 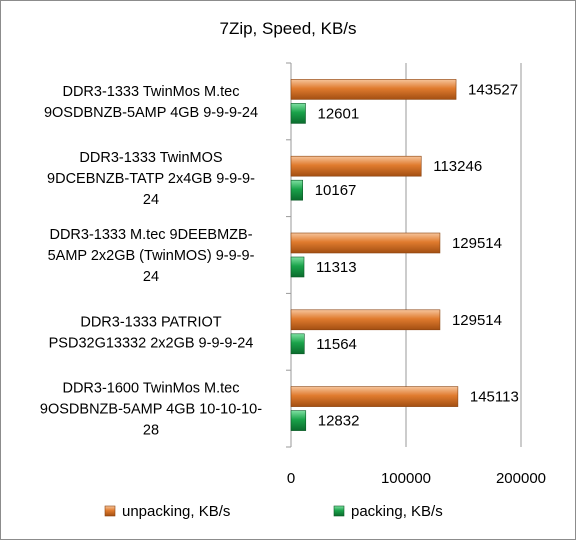 What do you see at coordinates (273, 511) in the screenshot?
I see `legend: unpacking, KB/s packing, KB/s` at bounding box center [273, 511].